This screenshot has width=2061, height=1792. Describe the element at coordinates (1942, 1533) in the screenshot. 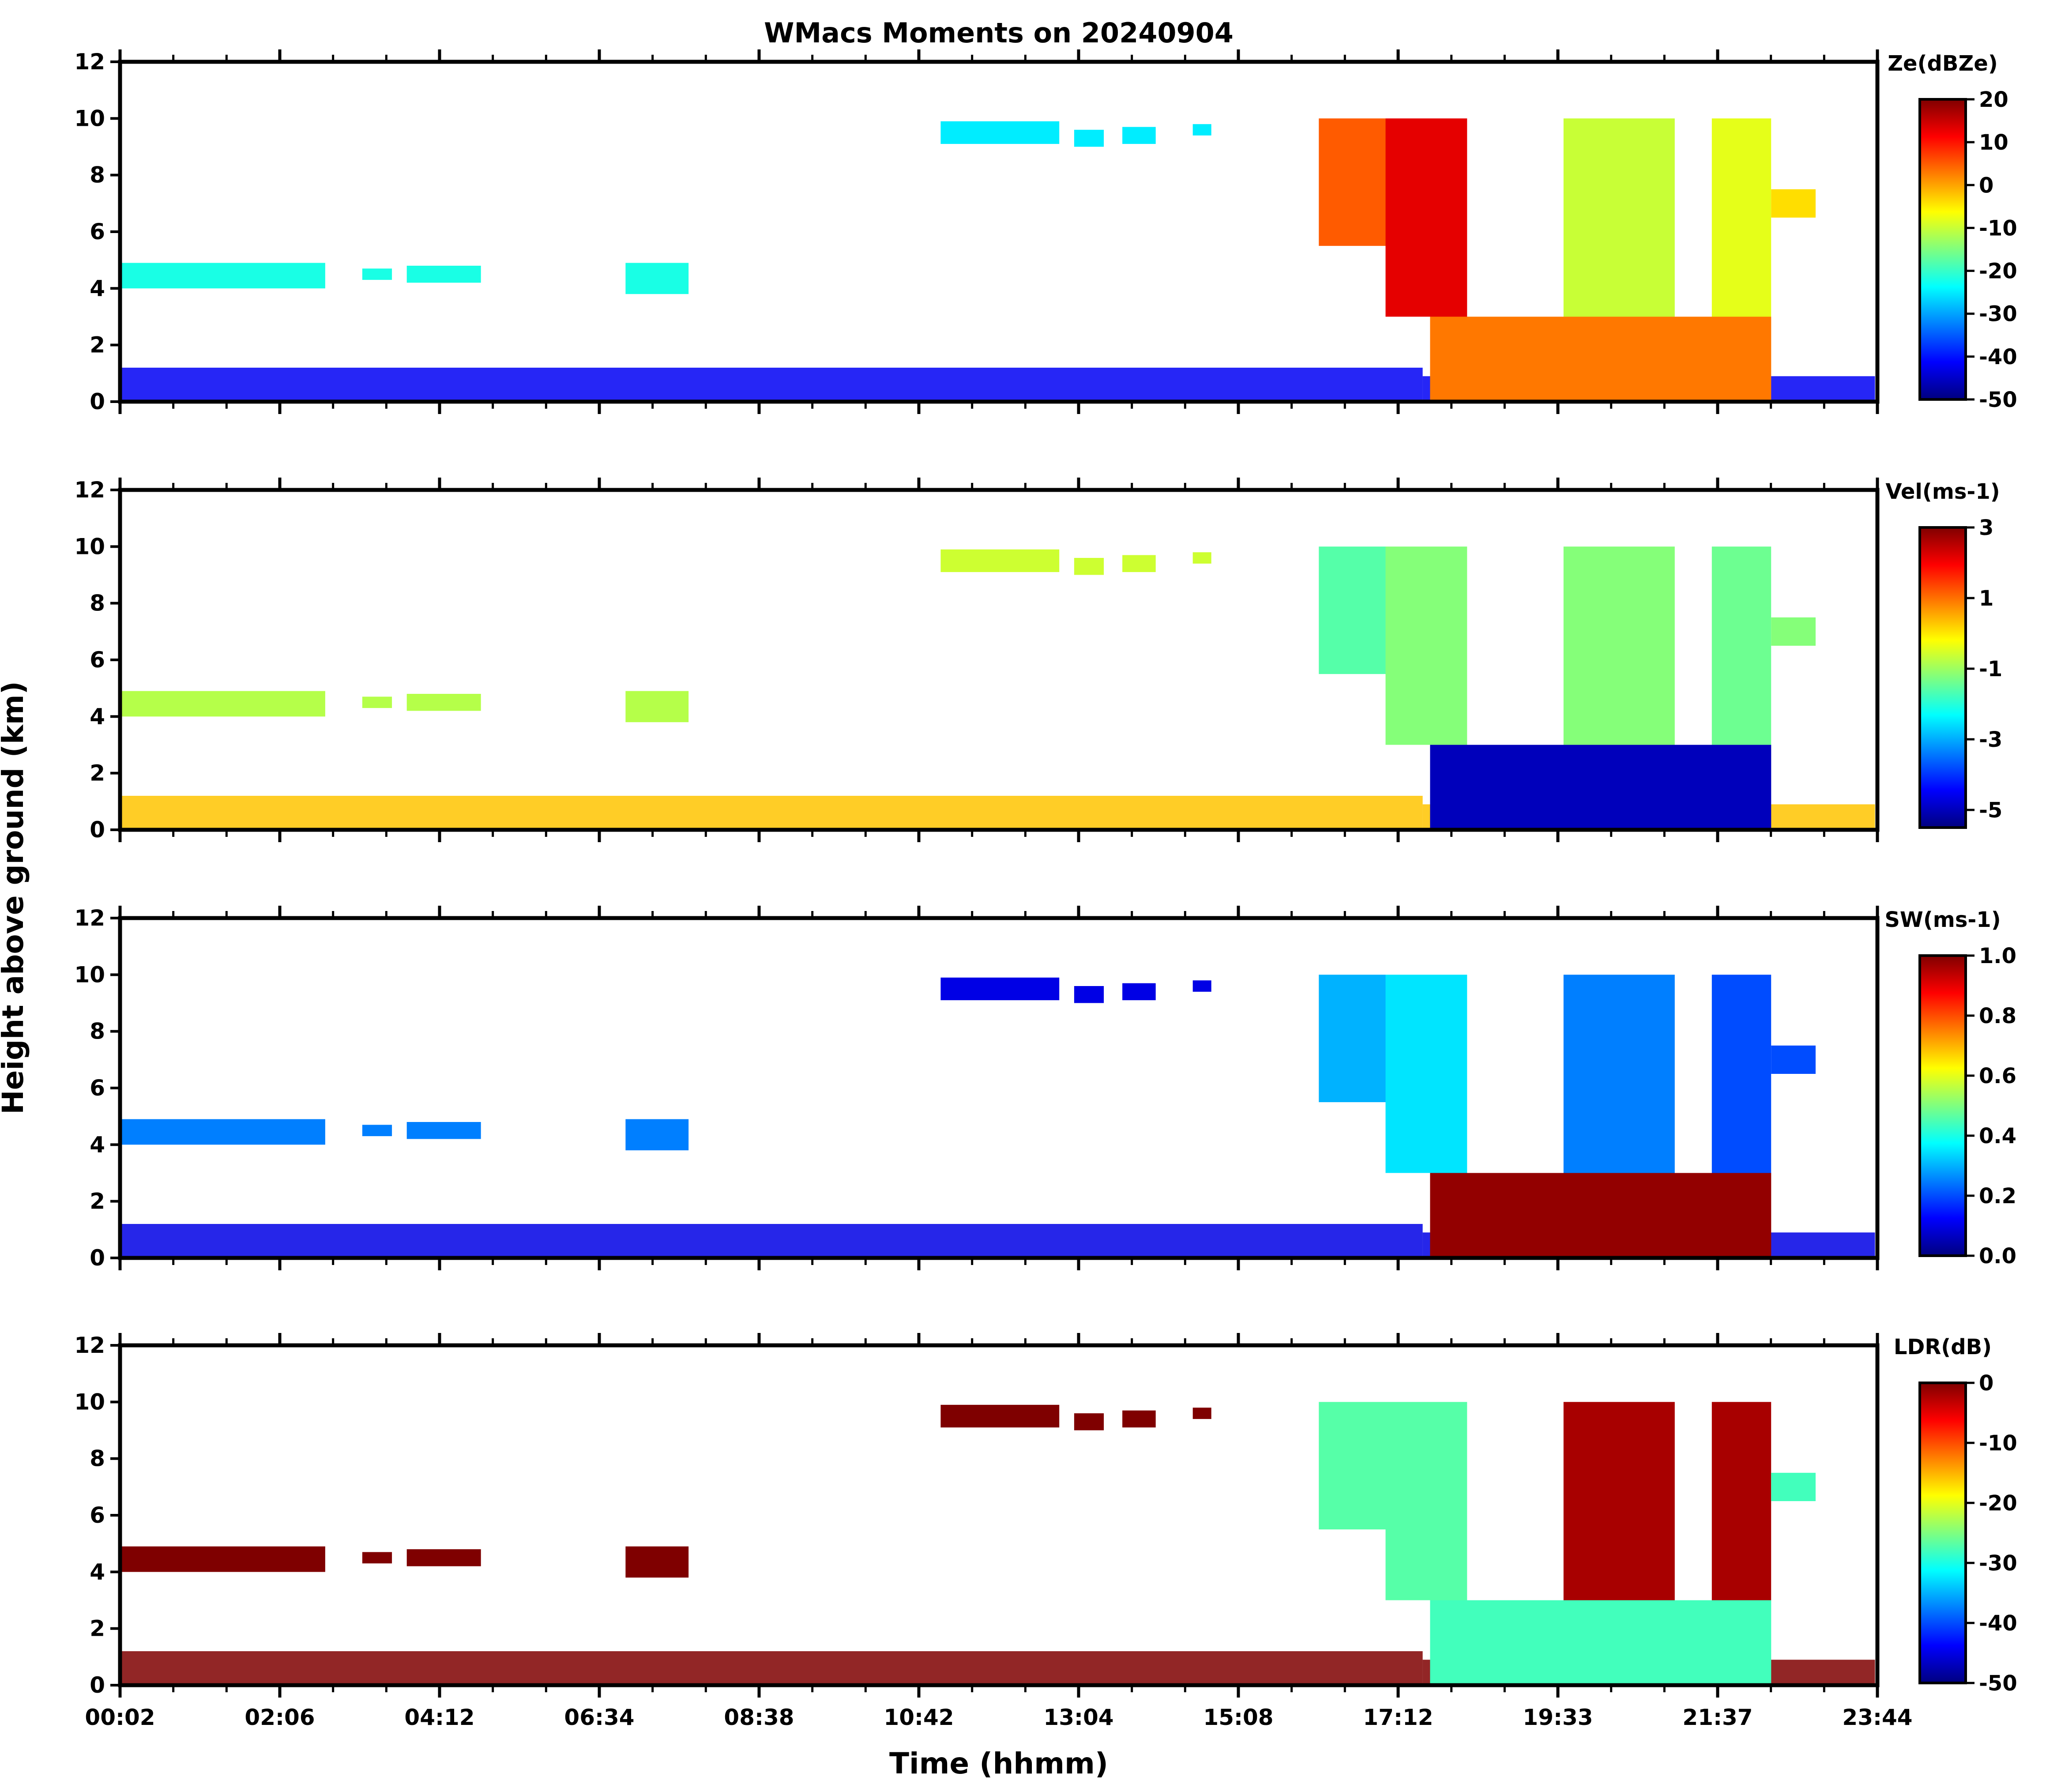

I see `colorbar-ldr` at that location.